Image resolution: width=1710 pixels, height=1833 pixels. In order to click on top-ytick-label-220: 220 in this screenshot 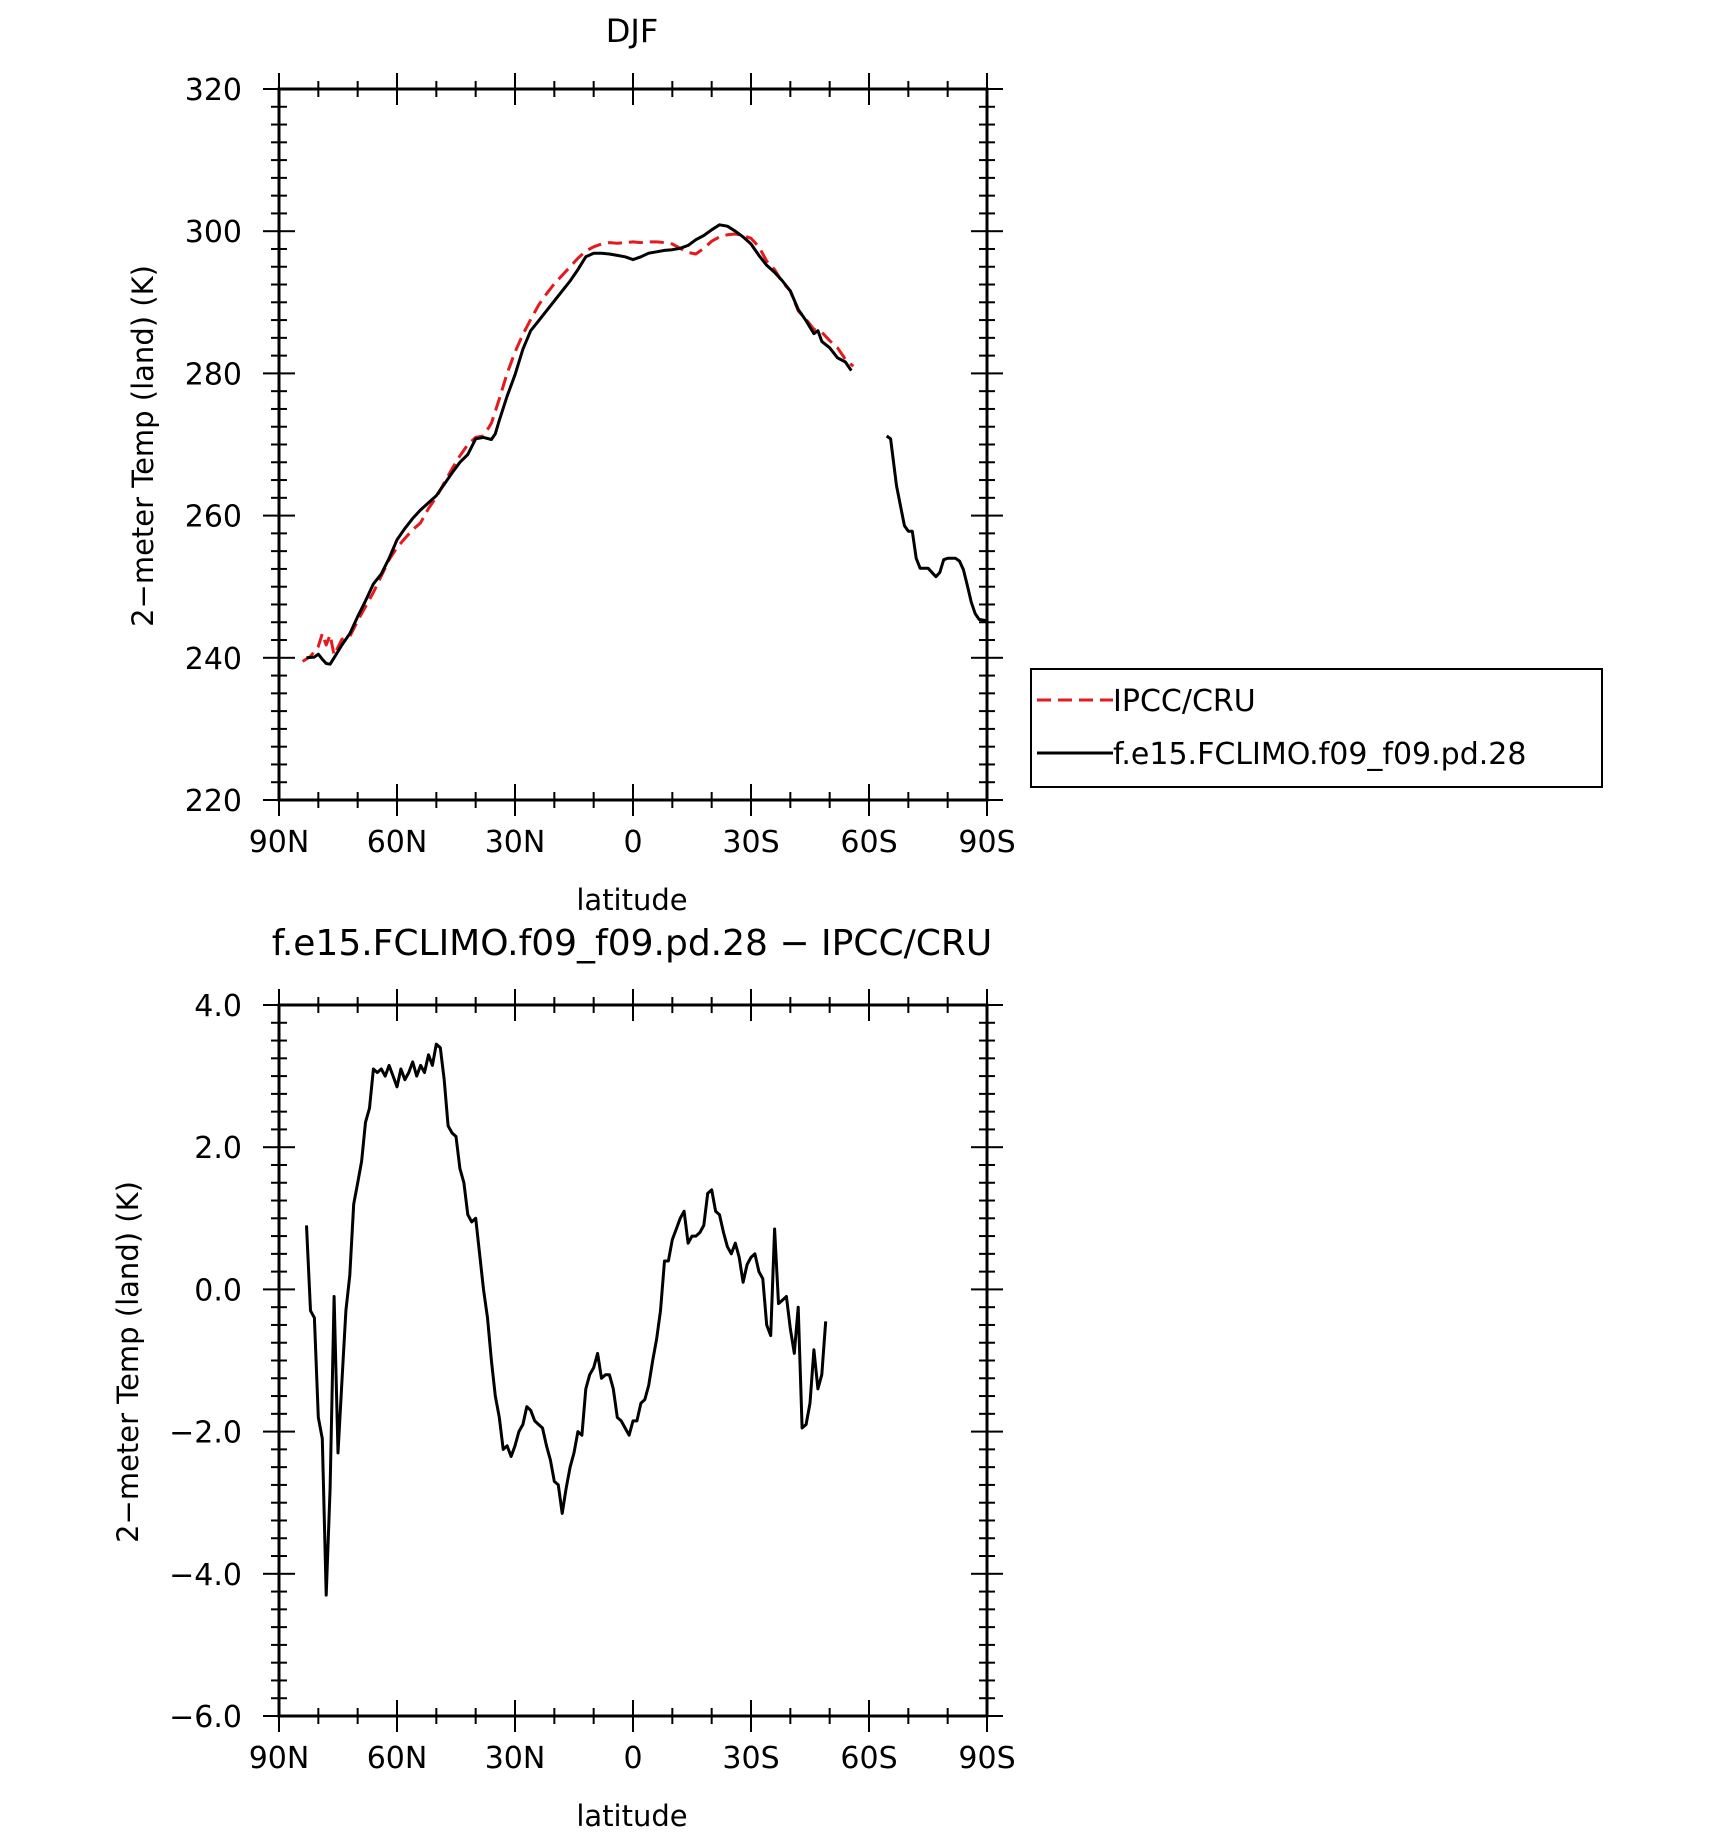, I will do `click(213, 801)`.